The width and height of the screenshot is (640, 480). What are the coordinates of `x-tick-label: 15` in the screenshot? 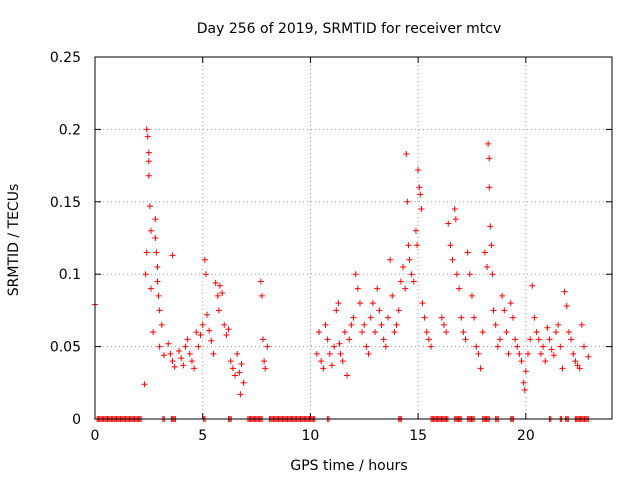 It's located at (418, 436).